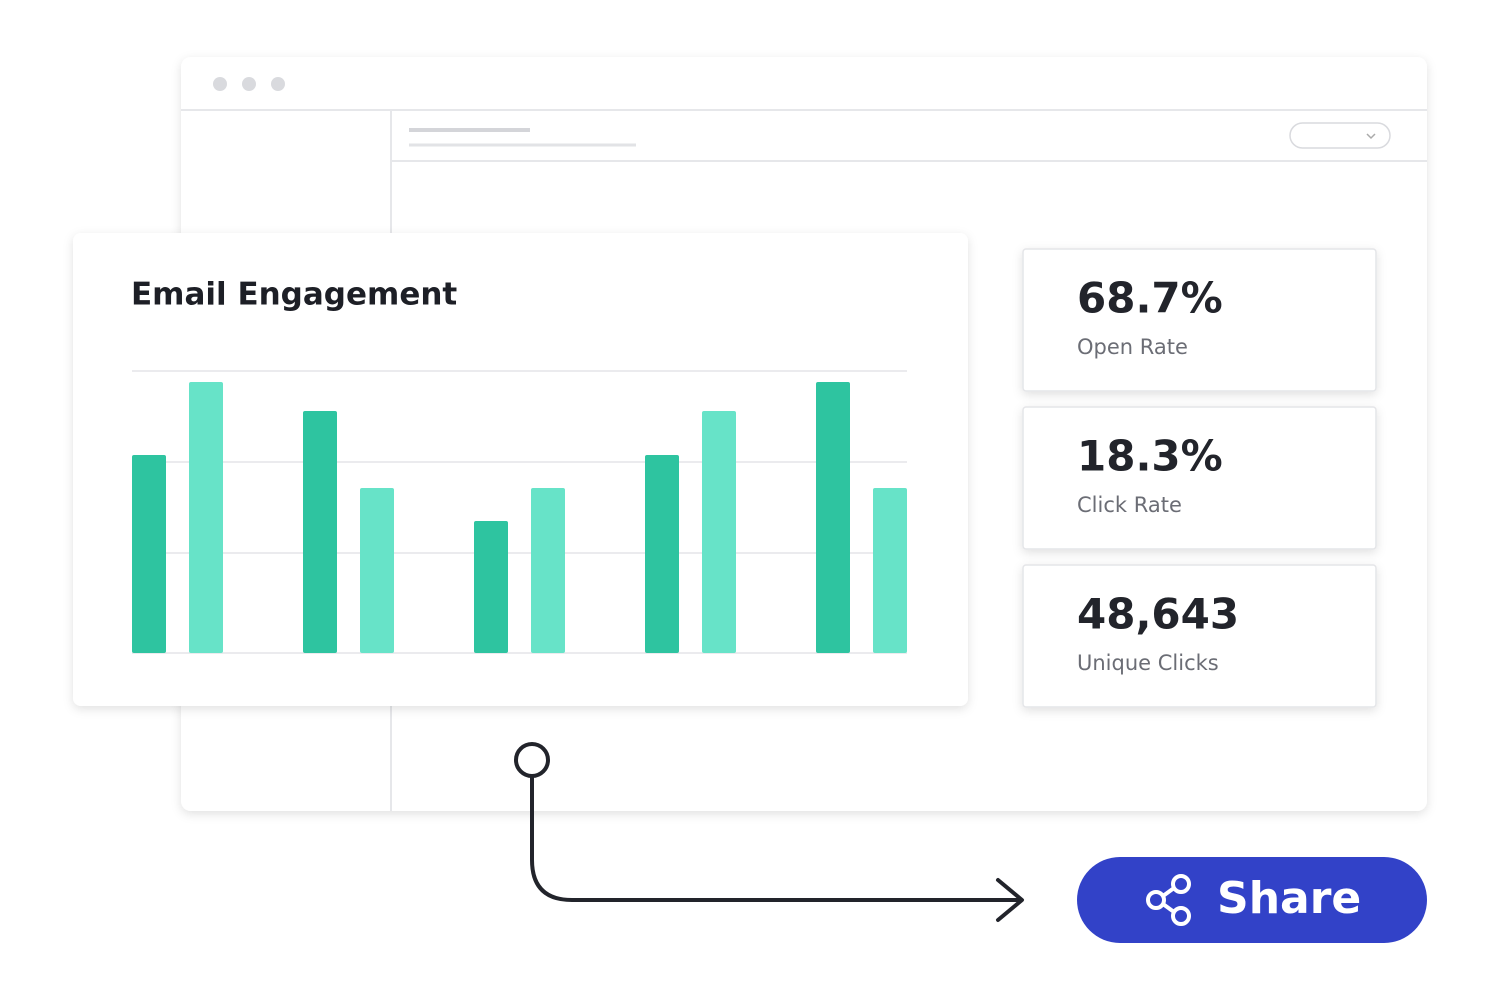 The width and height of the screenshot is (1500, 1000). Describe the element at coordinates (775, 839) in the screenshot. I see `connector-line` at that location.